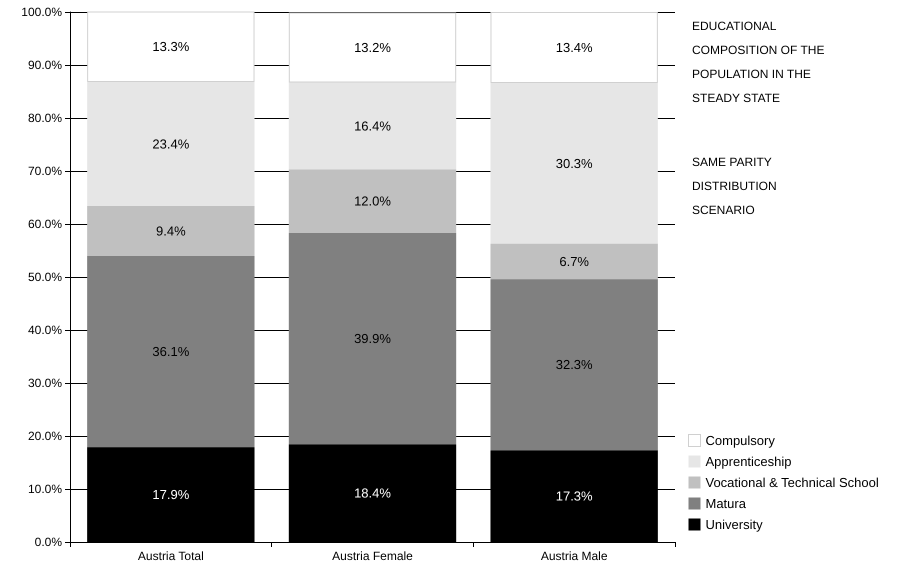 The image size is (909, 564). I want to click on y-tick-label: 20.0%, so click(45, 436).